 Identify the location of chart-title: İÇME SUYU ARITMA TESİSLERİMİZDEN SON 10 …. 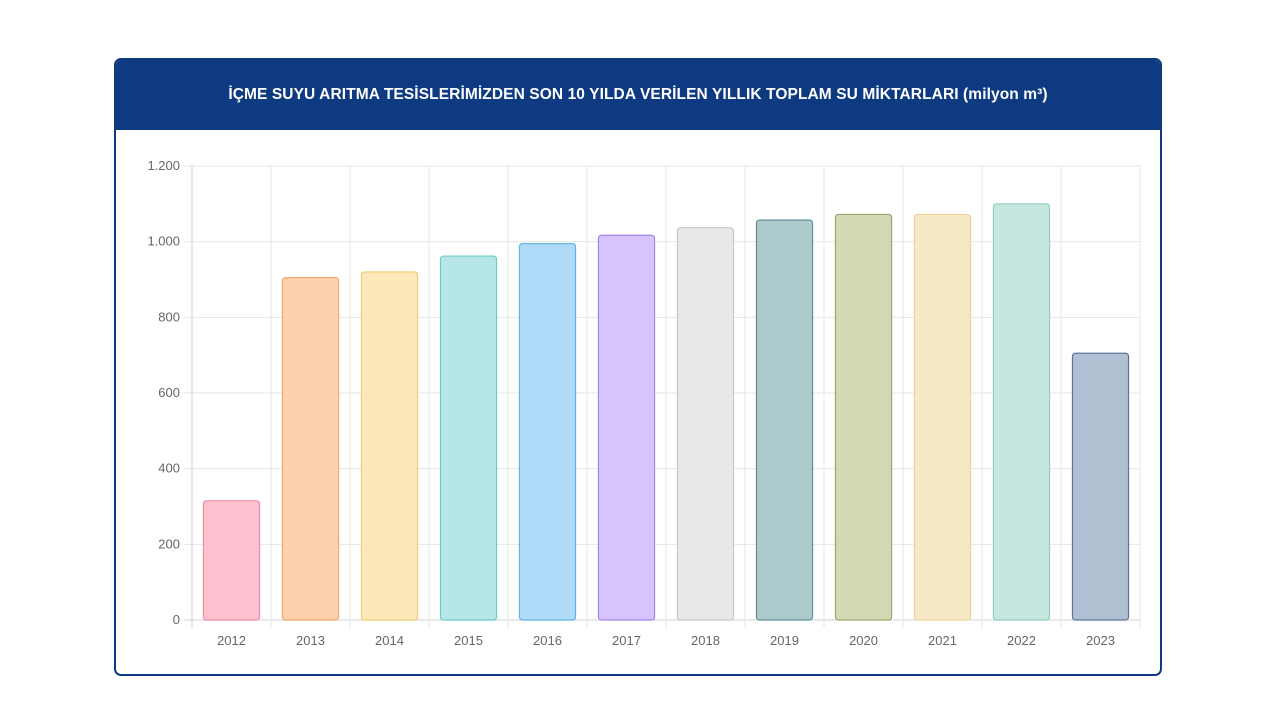
(638, 95).